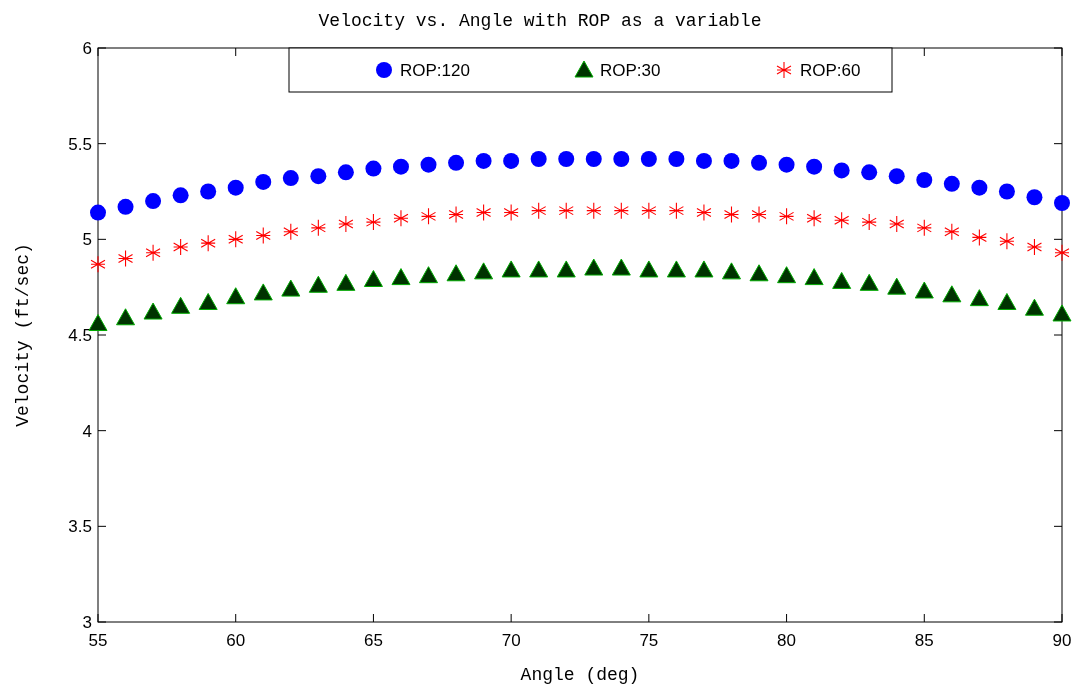 The width and height of the screenshot is (1080, 692). Describe the element at coordinates (649, 640) in the screenshot. I see `x-tick-label: 75` at that location.